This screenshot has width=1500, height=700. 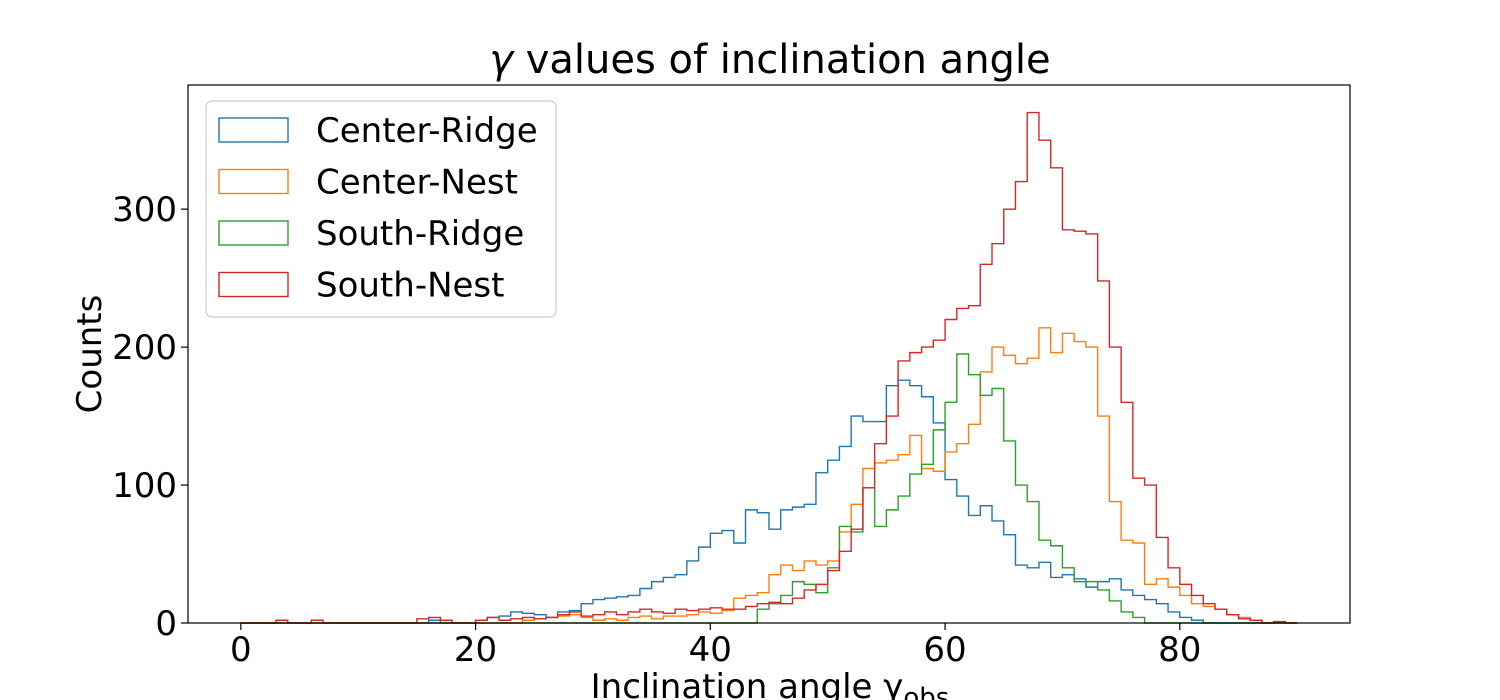 I want to click on chart-title-text: values of inclination angle, so click(x=782, y=60).